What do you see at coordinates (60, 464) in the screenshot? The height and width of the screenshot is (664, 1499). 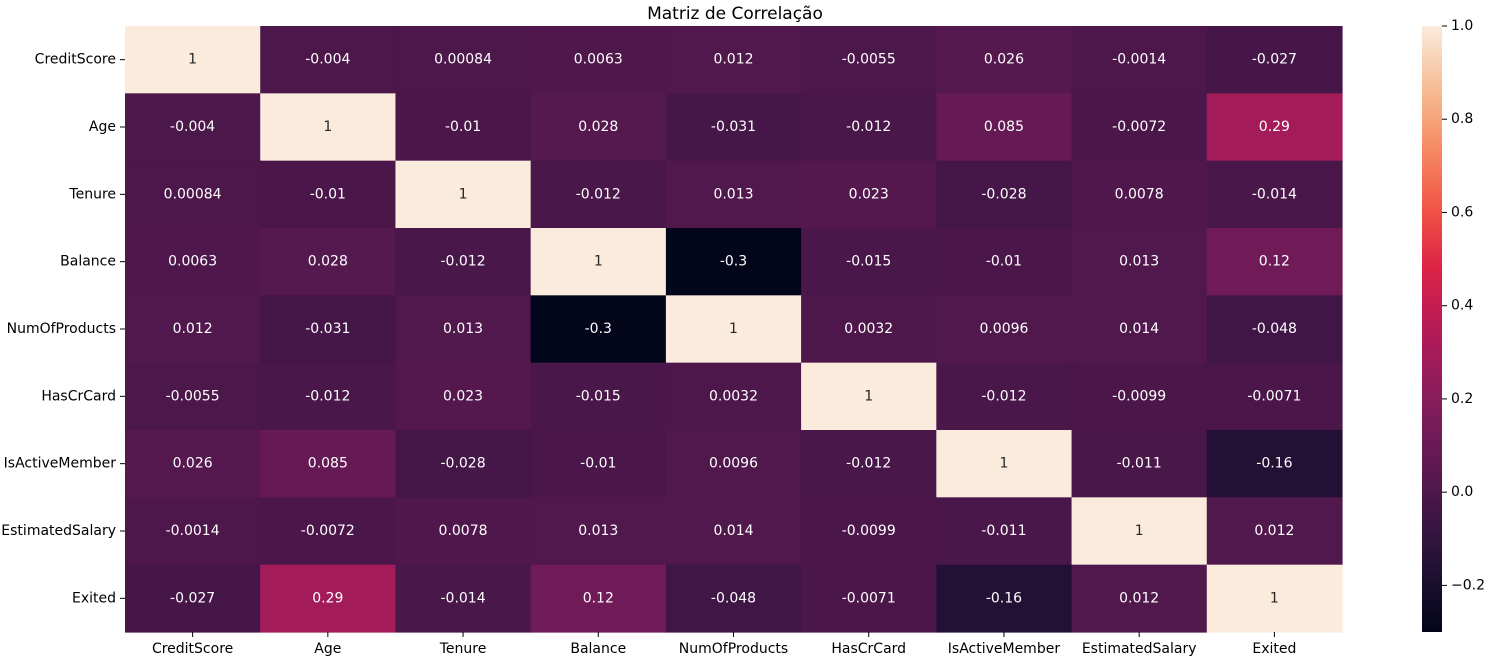 I see `y-tick-label: IsActiveMember` at bounding box center [60, 464].